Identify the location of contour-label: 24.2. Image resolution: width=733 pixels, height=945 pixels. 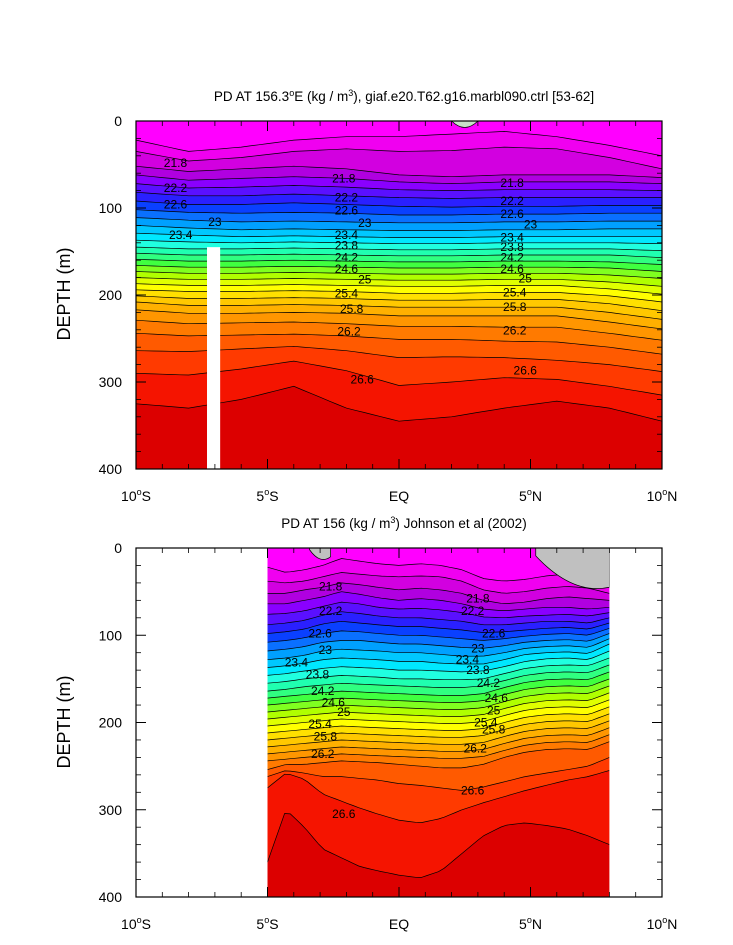
(512, 258).